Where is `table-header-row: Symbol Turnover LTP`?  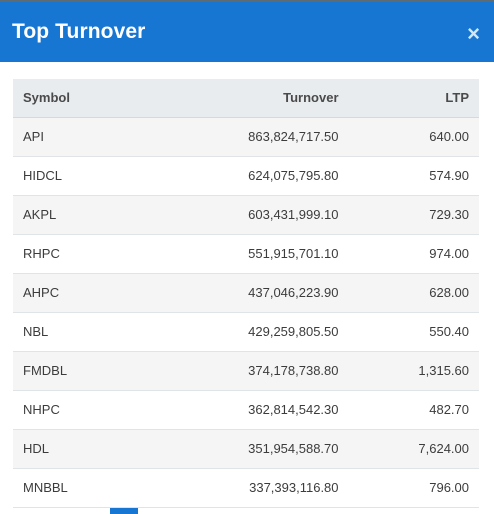 table-header-row: Symbol Turnover LTP is located at coordinates (246, 98).